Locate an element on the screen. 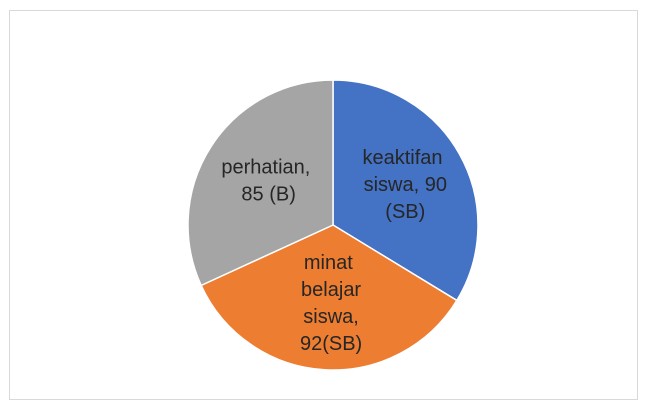  data-label: minat belajar siswa, 92(SB) is located at coordinates (328, 303).